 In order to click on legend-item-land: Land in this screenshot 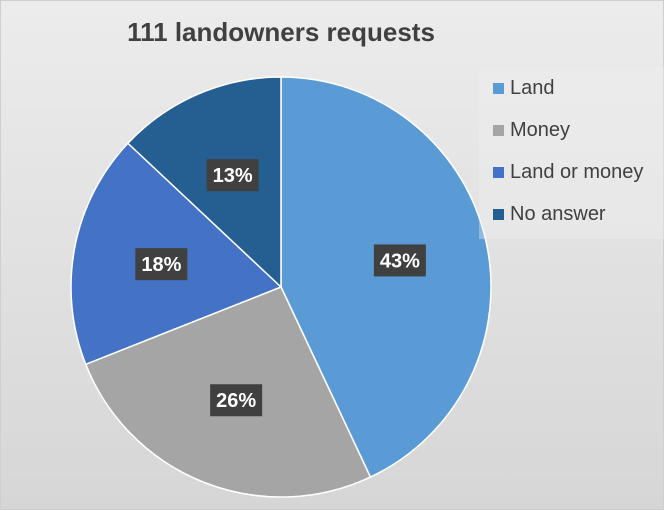, I will do `click(524, 88)`.